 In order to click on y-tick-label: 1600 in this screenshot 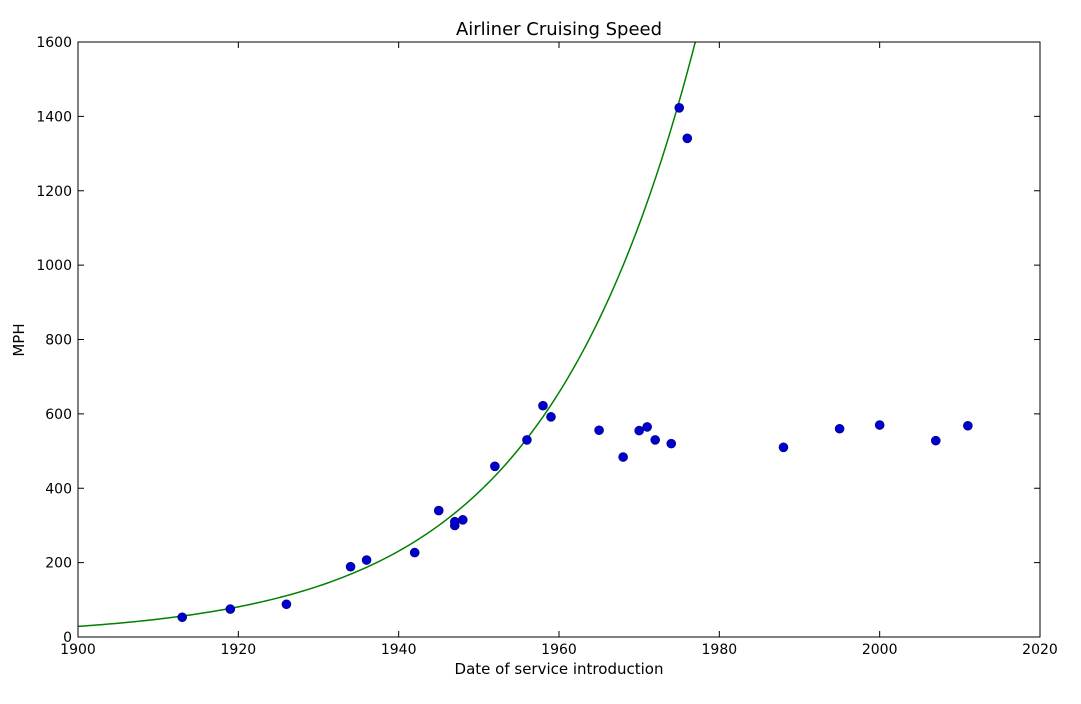, I will do `click(54, 43)`.